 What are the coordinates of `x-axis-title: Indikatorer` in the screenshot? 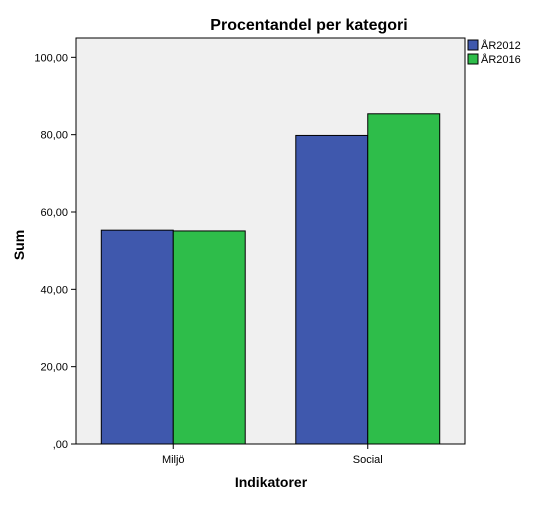 It's located at (271, 482).